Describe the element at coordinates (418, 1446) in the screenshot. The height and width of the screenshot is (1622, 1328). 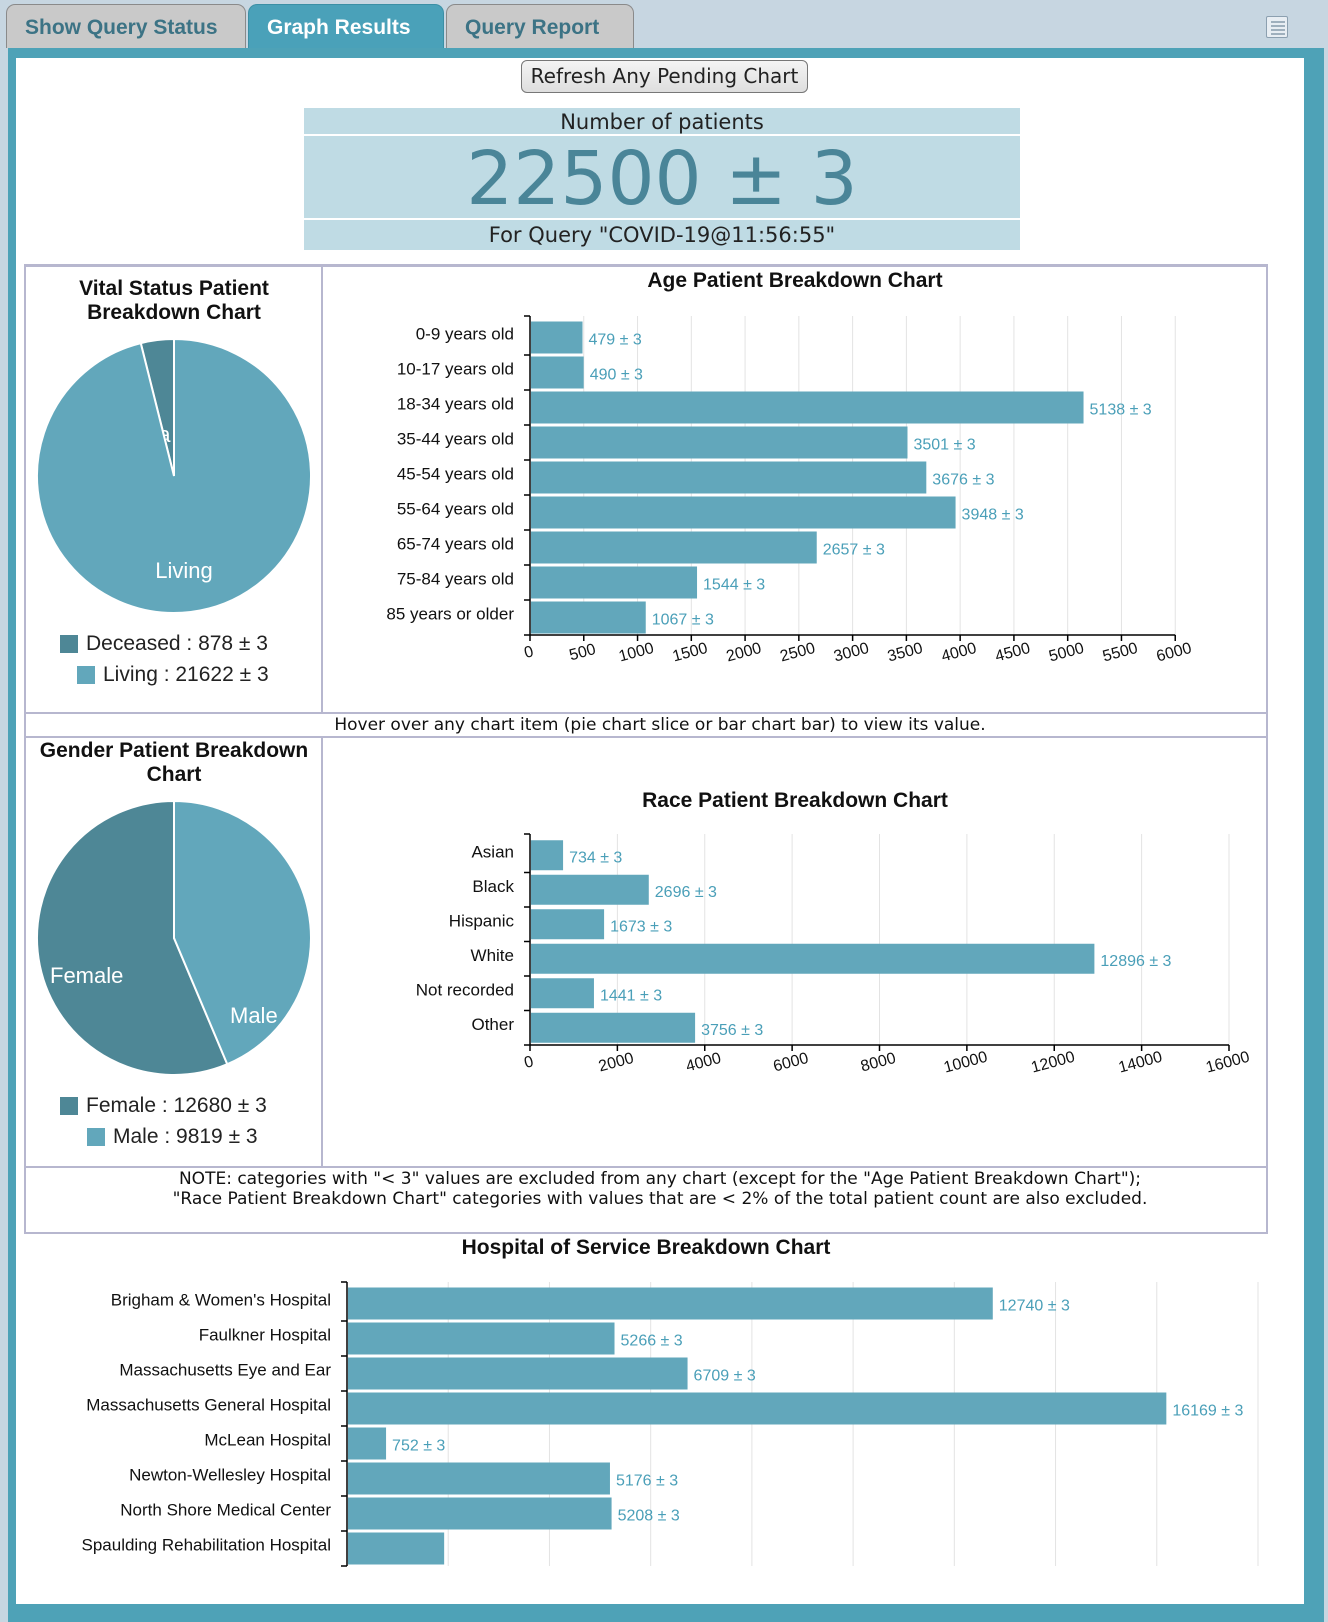
I see `bar-value-label: 752 ± 3` at that location.